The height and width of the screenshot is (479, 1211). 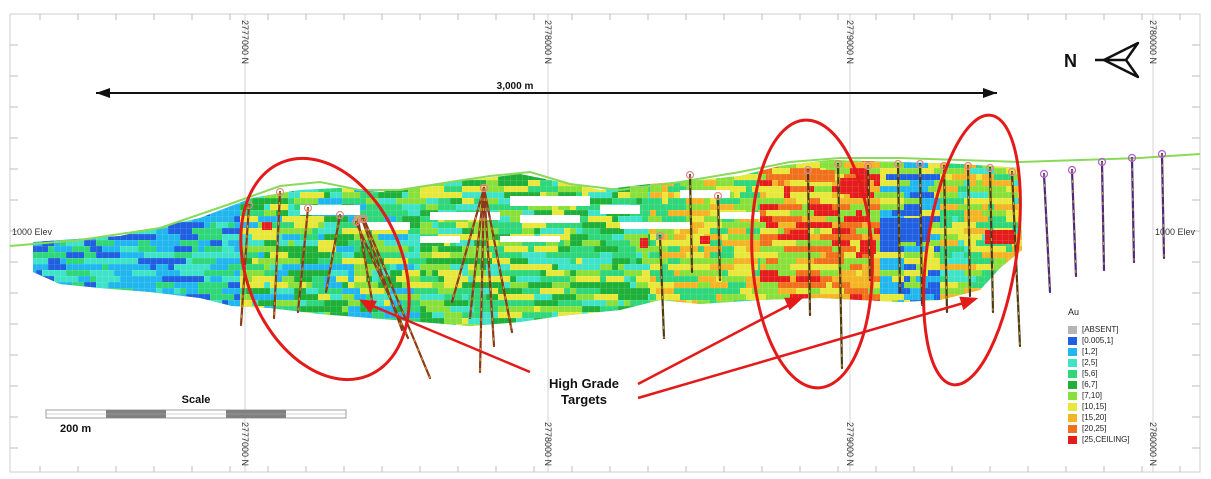 I want to click on legend-item: [0.005,1], so click(x=1128, y=340).